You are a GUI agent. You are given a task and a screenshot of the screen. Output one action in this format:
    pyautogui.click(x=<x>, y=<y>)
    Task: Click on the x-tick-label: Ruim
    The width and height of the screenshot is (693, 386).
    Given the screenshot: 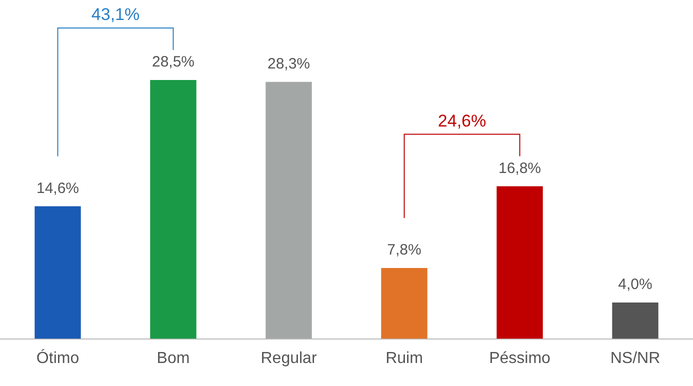 What is the action you would take?
    pyautogui.click(x=404, y=358)
    